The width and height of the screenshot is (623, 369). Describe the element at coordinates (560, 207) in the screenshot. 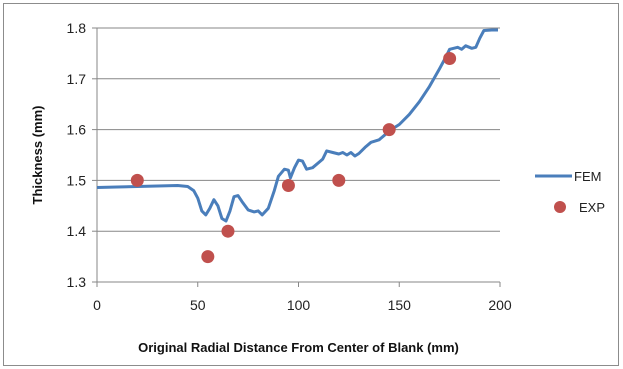

I see `legend-exp-swatch` at that location.